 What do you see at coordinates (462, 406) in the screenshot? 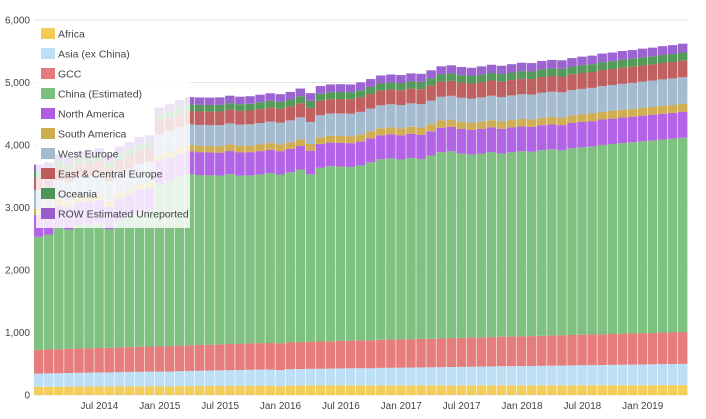
I see `x-tick-label: Jul 2017` at bounding box center [462, 406].